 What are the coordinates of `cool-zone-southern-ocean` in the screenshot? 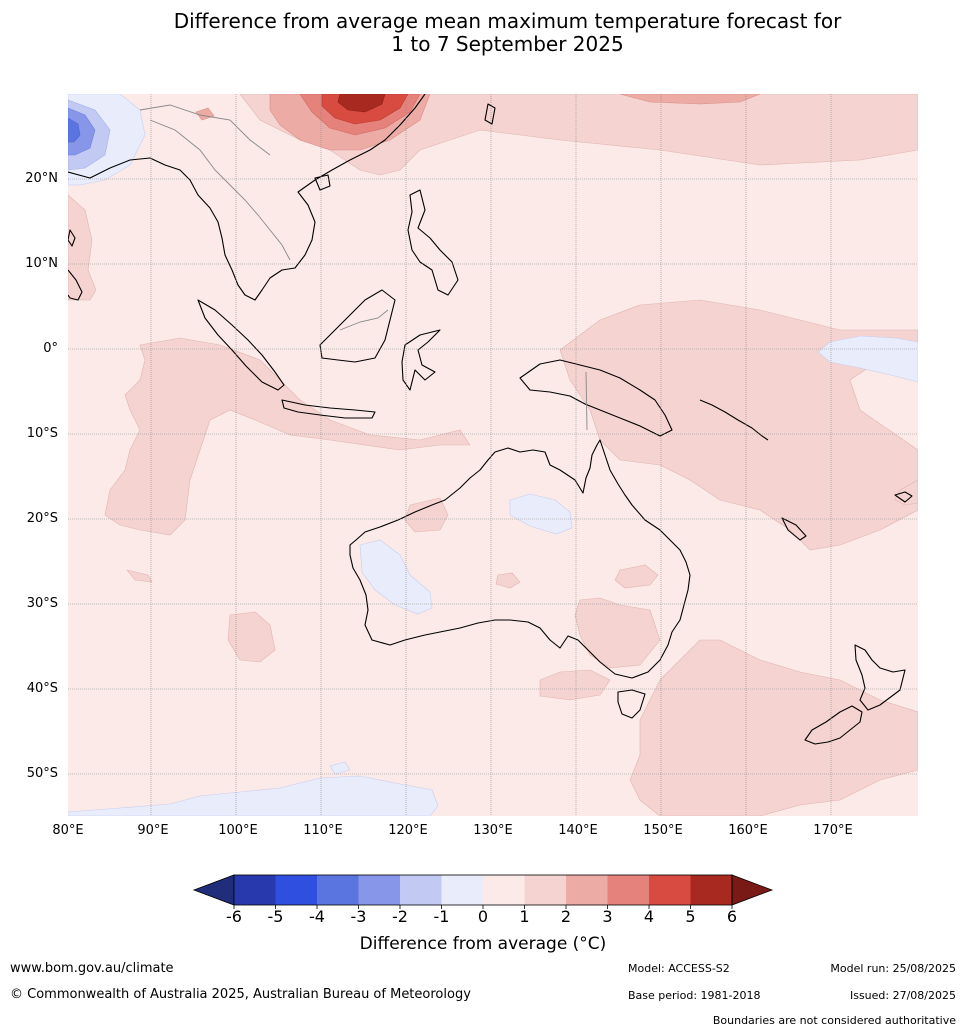 It's located at (253, 795).